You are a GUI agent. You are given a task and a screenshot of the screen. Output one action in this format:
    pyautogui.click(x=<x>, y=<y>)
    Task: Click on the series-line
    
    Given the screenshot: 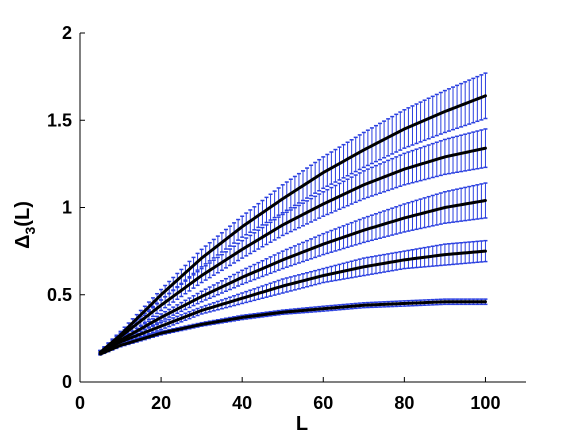 What is the action you would take?
    pyautogui.click(x=292, y=328)
    